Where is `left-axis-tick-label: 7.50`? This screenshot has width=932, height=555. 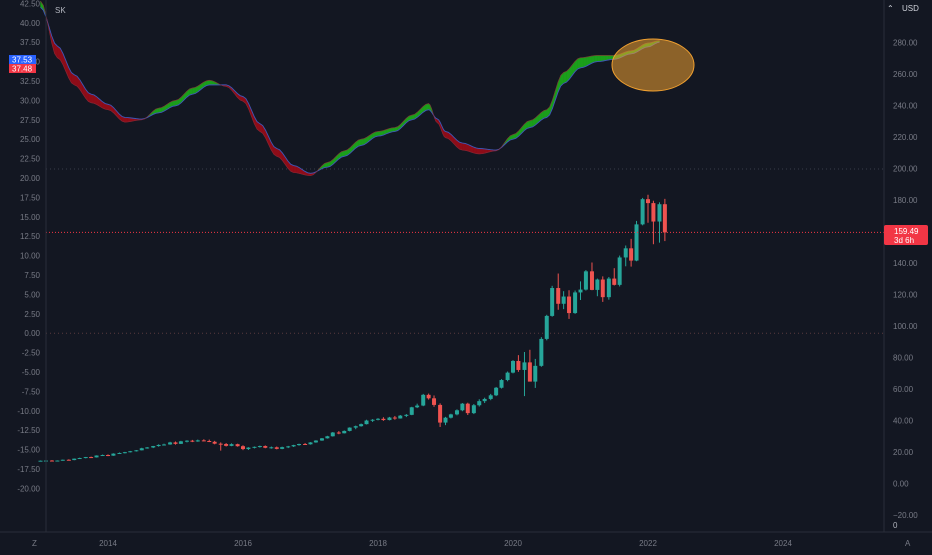 left-axis-tick-label: 7.50 is located at coordinates (32, 275).